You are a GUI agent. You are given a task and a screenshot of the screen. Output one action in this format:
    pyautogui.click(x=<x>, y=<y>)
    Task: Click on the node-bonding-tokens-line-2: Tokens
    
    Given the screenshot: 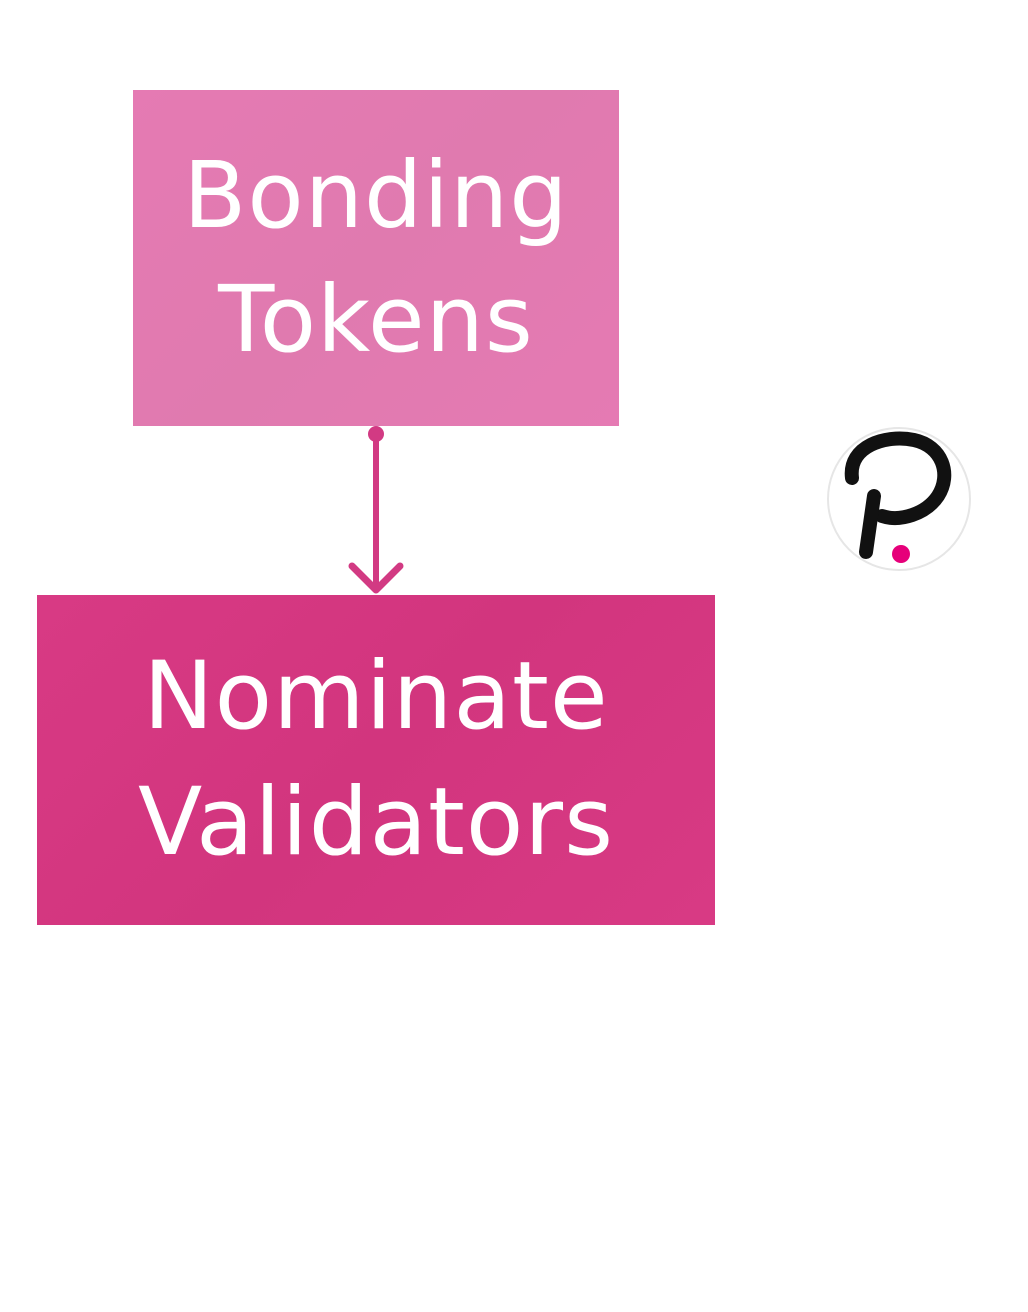 What is the action you would take?
    pyautogui.click(x=376, y=319)
    